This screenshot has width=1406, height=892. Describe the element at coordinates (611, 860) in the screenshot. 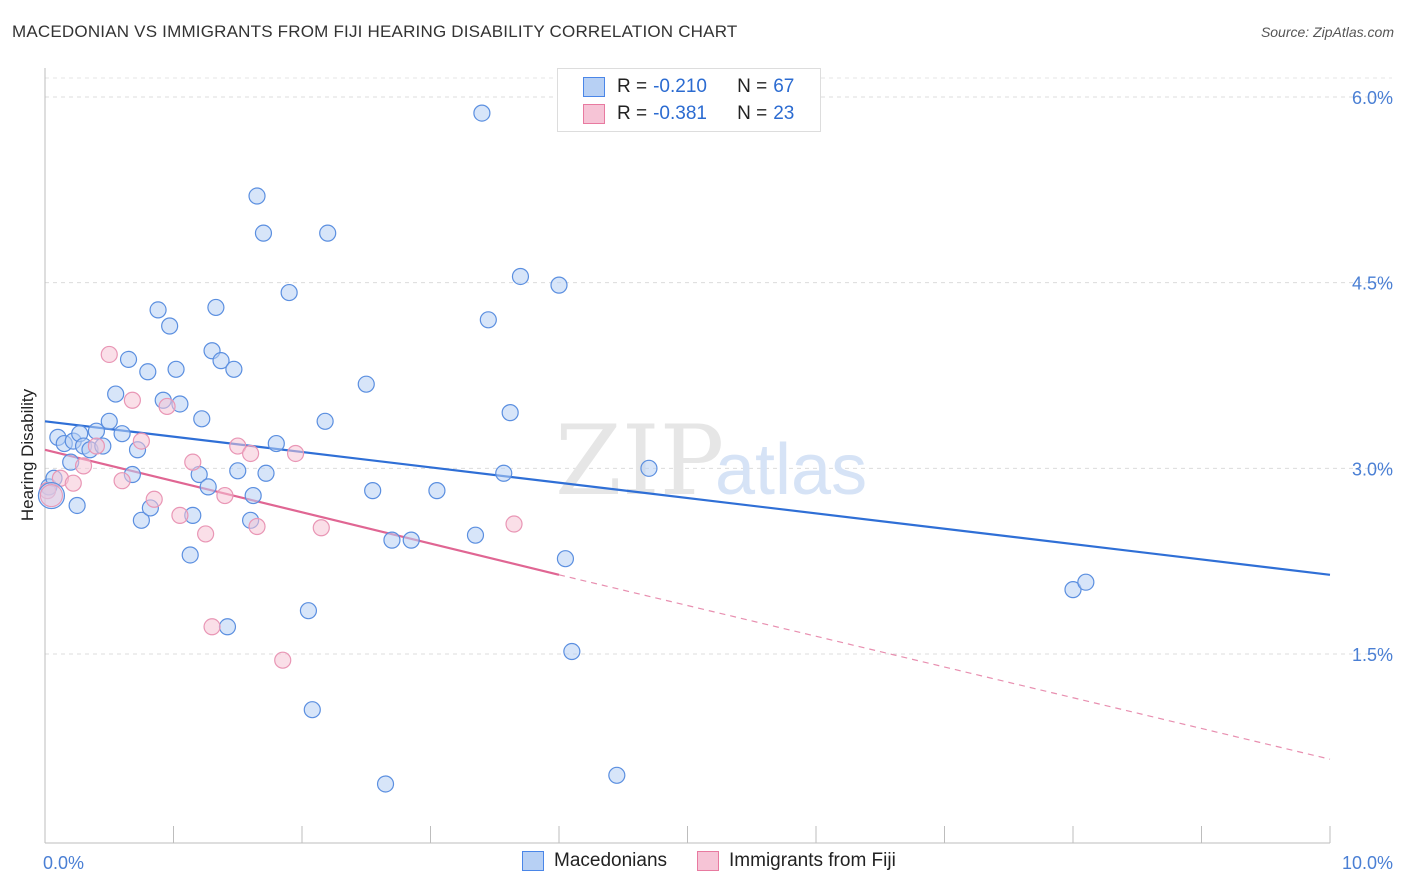

I see `legend-label-macedonians: Macedonians` at that location.